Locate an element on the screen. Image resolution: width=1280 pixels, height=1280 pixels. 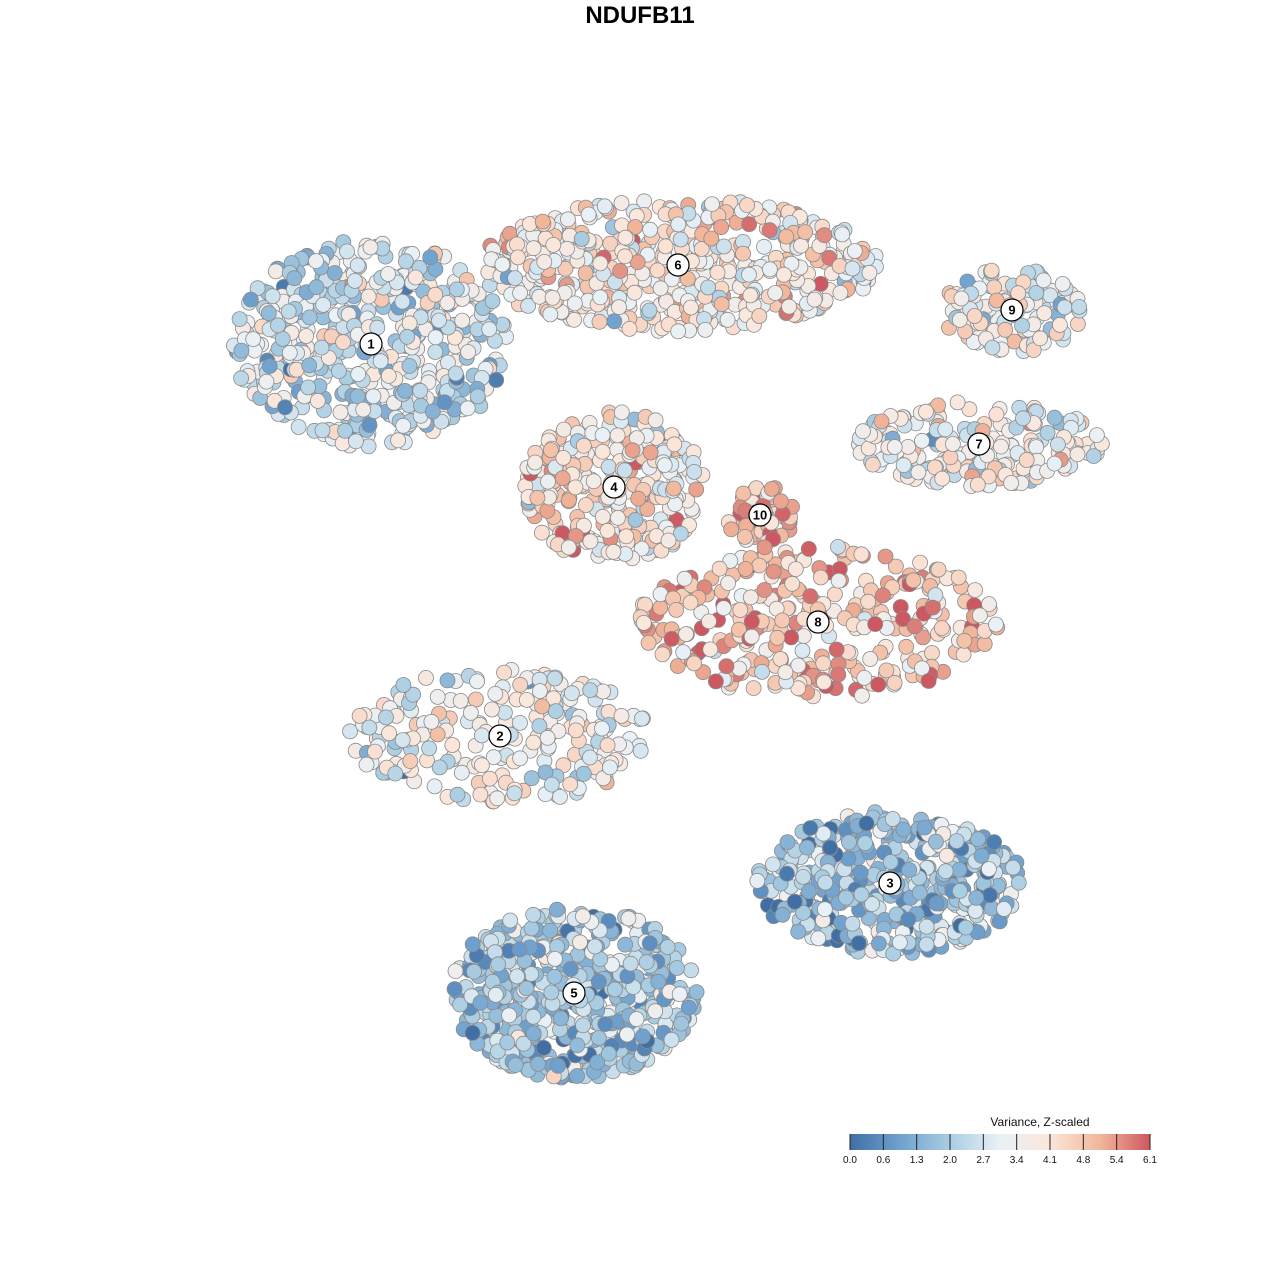
colorbar-gradient is located at coordinates (1000, 1142).